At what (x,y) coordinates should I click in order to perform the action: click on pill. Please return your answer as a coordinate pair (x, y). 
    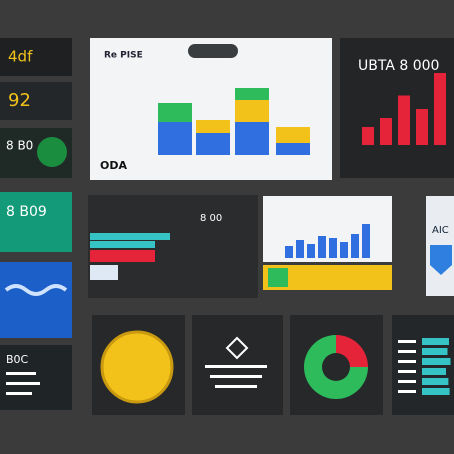
    Looking at the image, I should click on (213, 51).